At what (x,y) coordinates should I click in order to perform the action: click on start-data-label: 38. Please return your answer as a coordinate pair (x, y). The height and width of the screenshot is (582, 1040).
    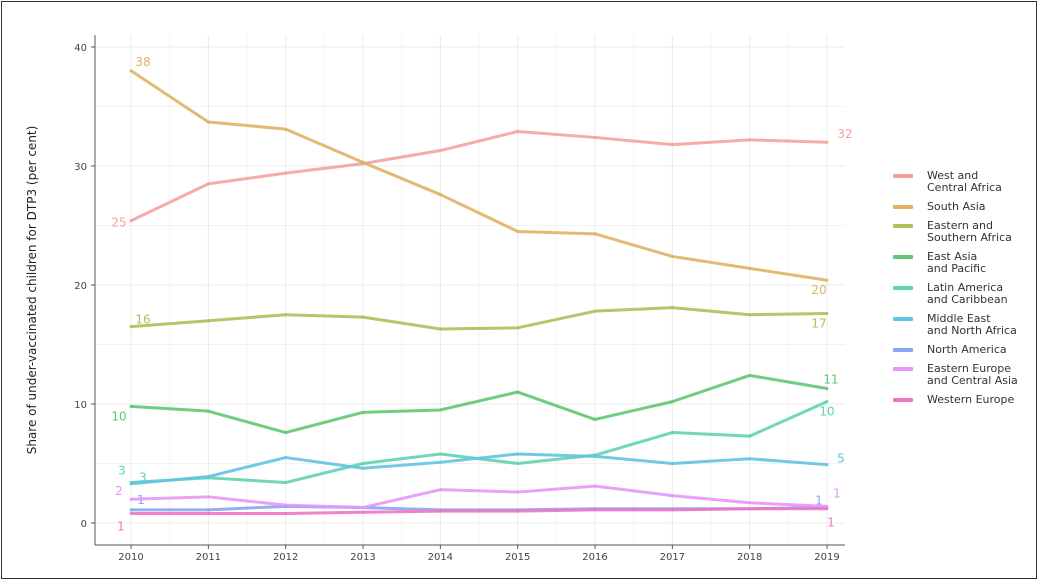
    Looking at the image, I should click on (142, 62).